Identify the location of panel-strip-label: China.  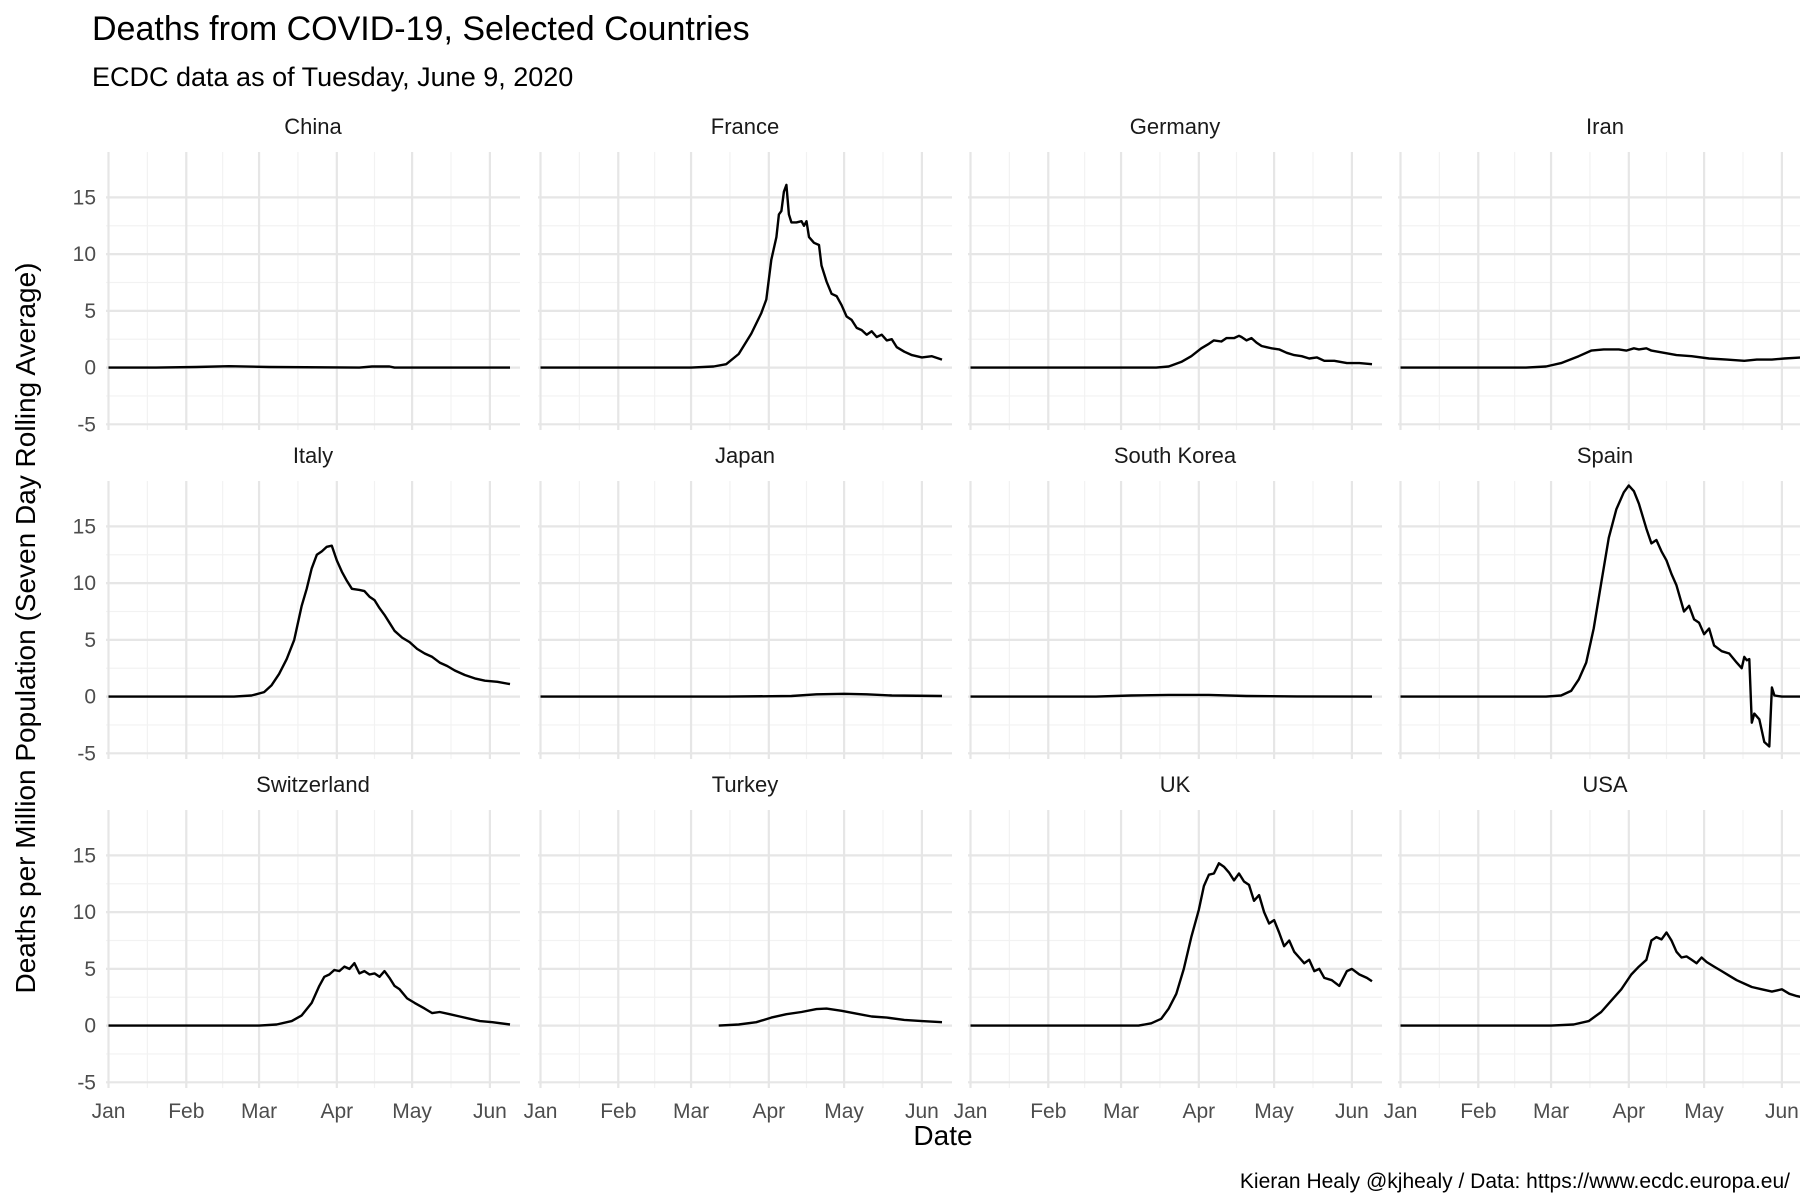
(313, 126).